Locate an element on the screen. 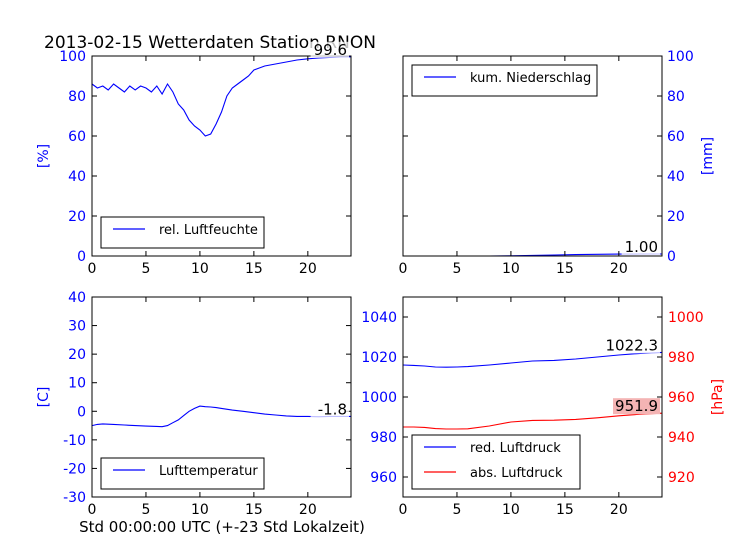 The height and width of the screenshot is (552, 736). annotation-label: -1.8 is located at coordinates (332, 409).